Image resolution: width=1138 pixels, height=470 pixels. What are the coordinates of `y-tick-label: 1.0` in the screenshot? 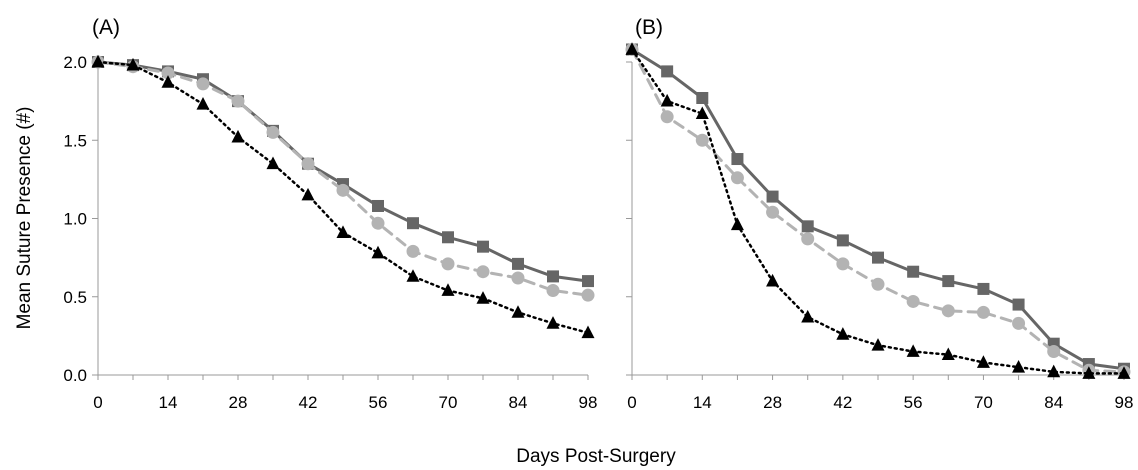 It's located at (75, 219).